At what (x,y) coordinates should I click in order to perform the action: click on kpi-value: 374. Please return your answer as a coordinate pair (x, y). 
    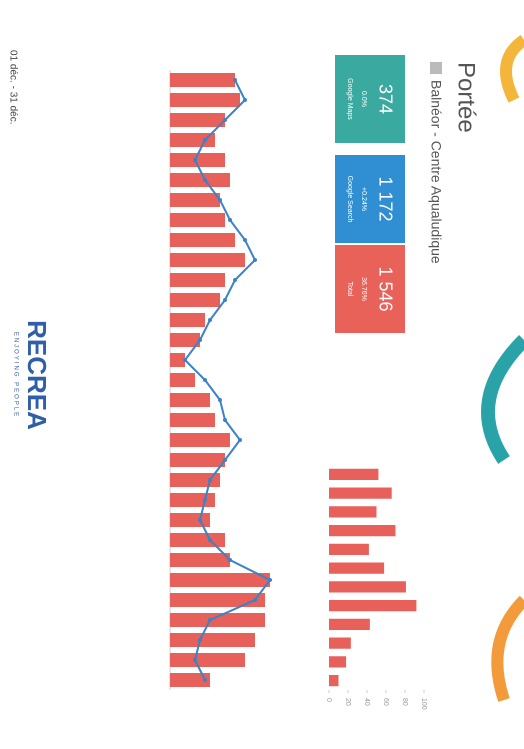
    Looking at the image, I should click on (385, 99).